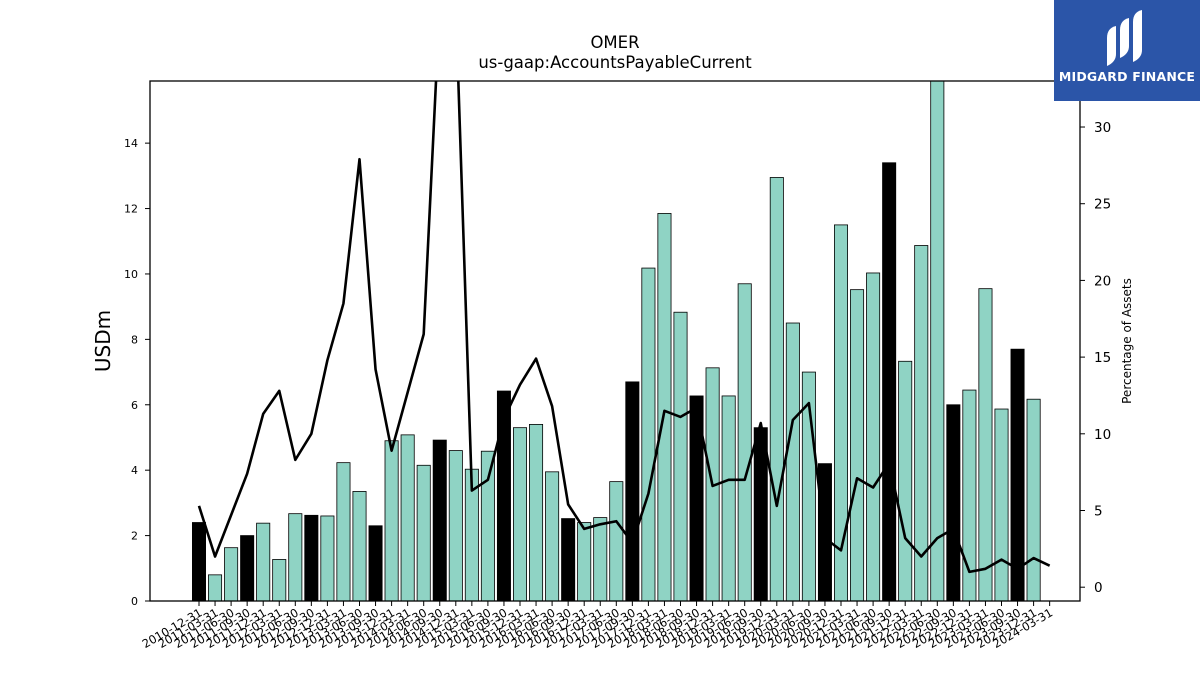 The width and height of the screenshot is (1200, 675). Describe the element at coordinates (1124, 38) in the screenshot. I see `midgard-logo-icon` at that location.